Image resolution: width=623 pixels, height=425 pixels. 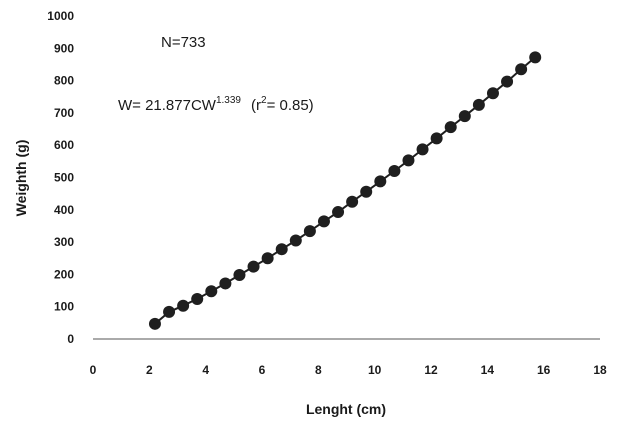 I want to click on x-tick-label: 0, so click(x=93, y=370).